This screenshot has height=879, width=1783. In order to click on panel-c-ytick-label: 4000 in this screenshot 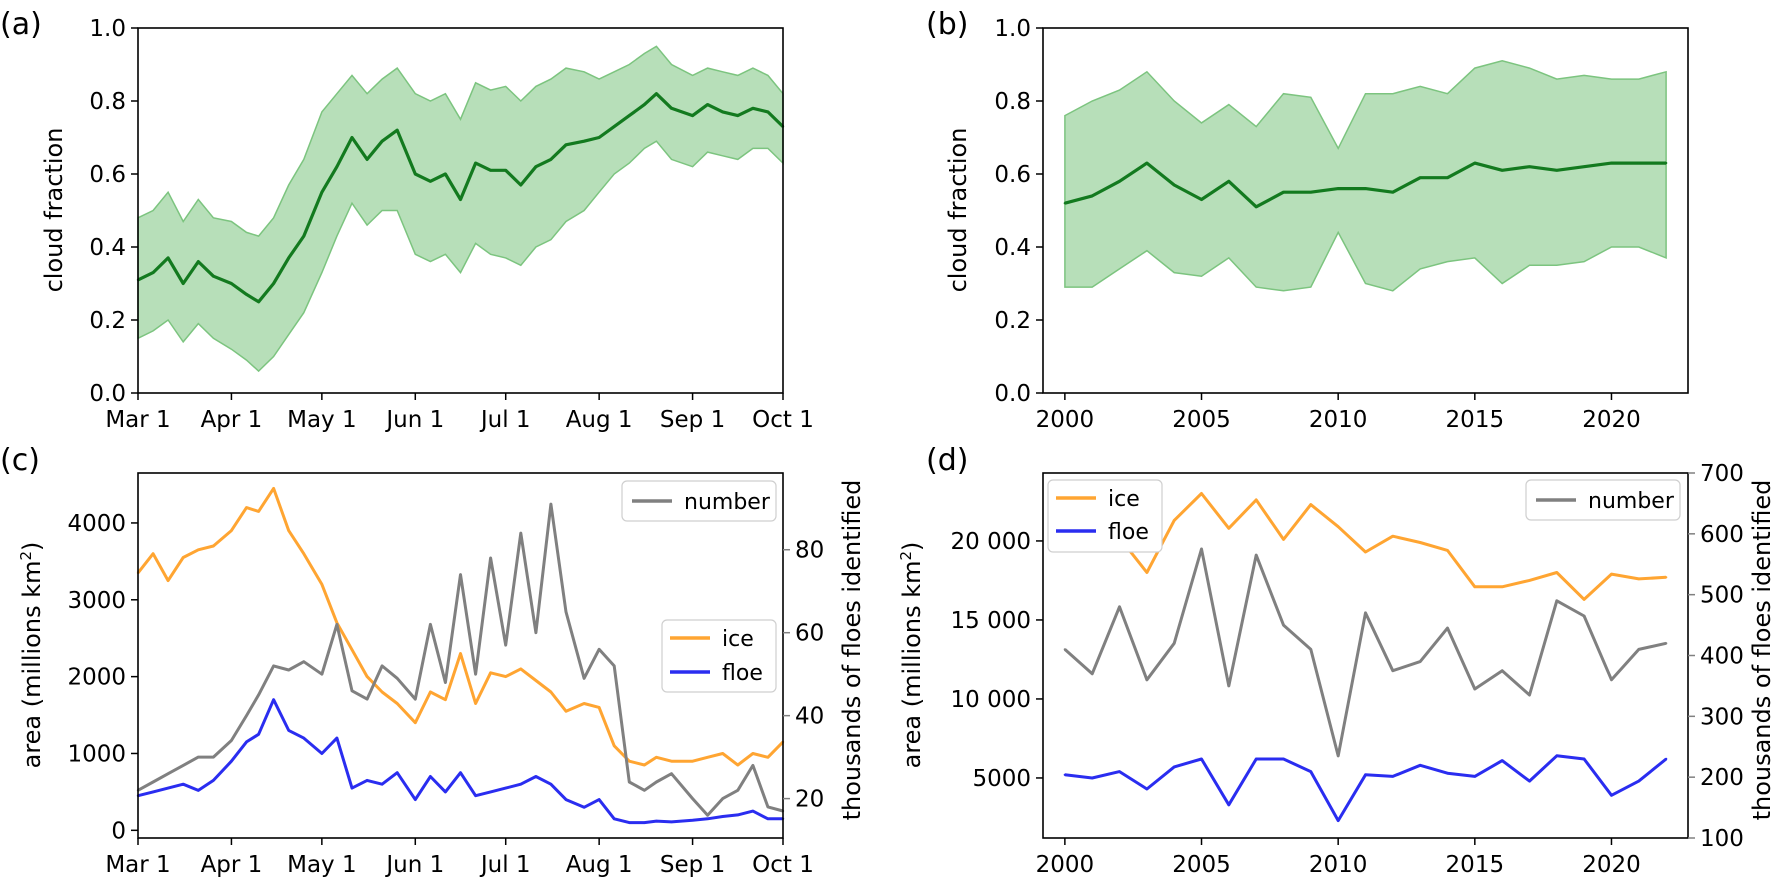, I will do `click(96, 524)`.